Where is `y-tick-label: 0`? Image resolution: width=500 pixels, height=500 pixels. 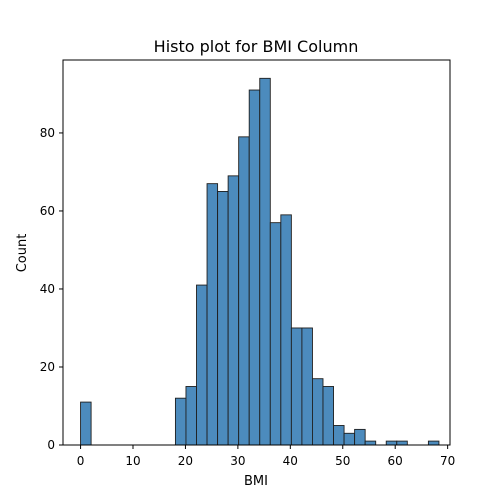
y-tick-label: 0 is located at coordinates (51, 445).